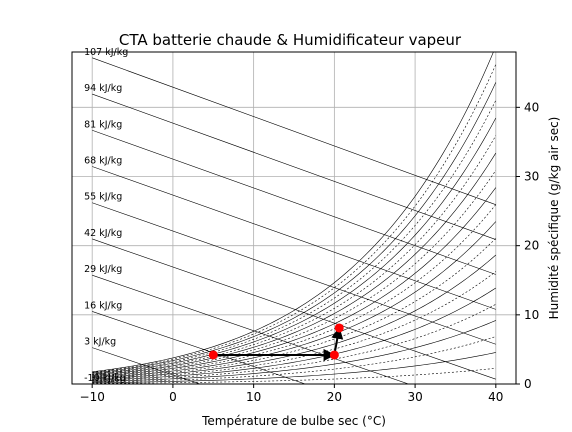 The height and width of the screenshot is (432, 572). Describe the element at coordinates (103, 124) in the screenshot. I see `enthalpy-label: 81 kJ/kg` at that location.